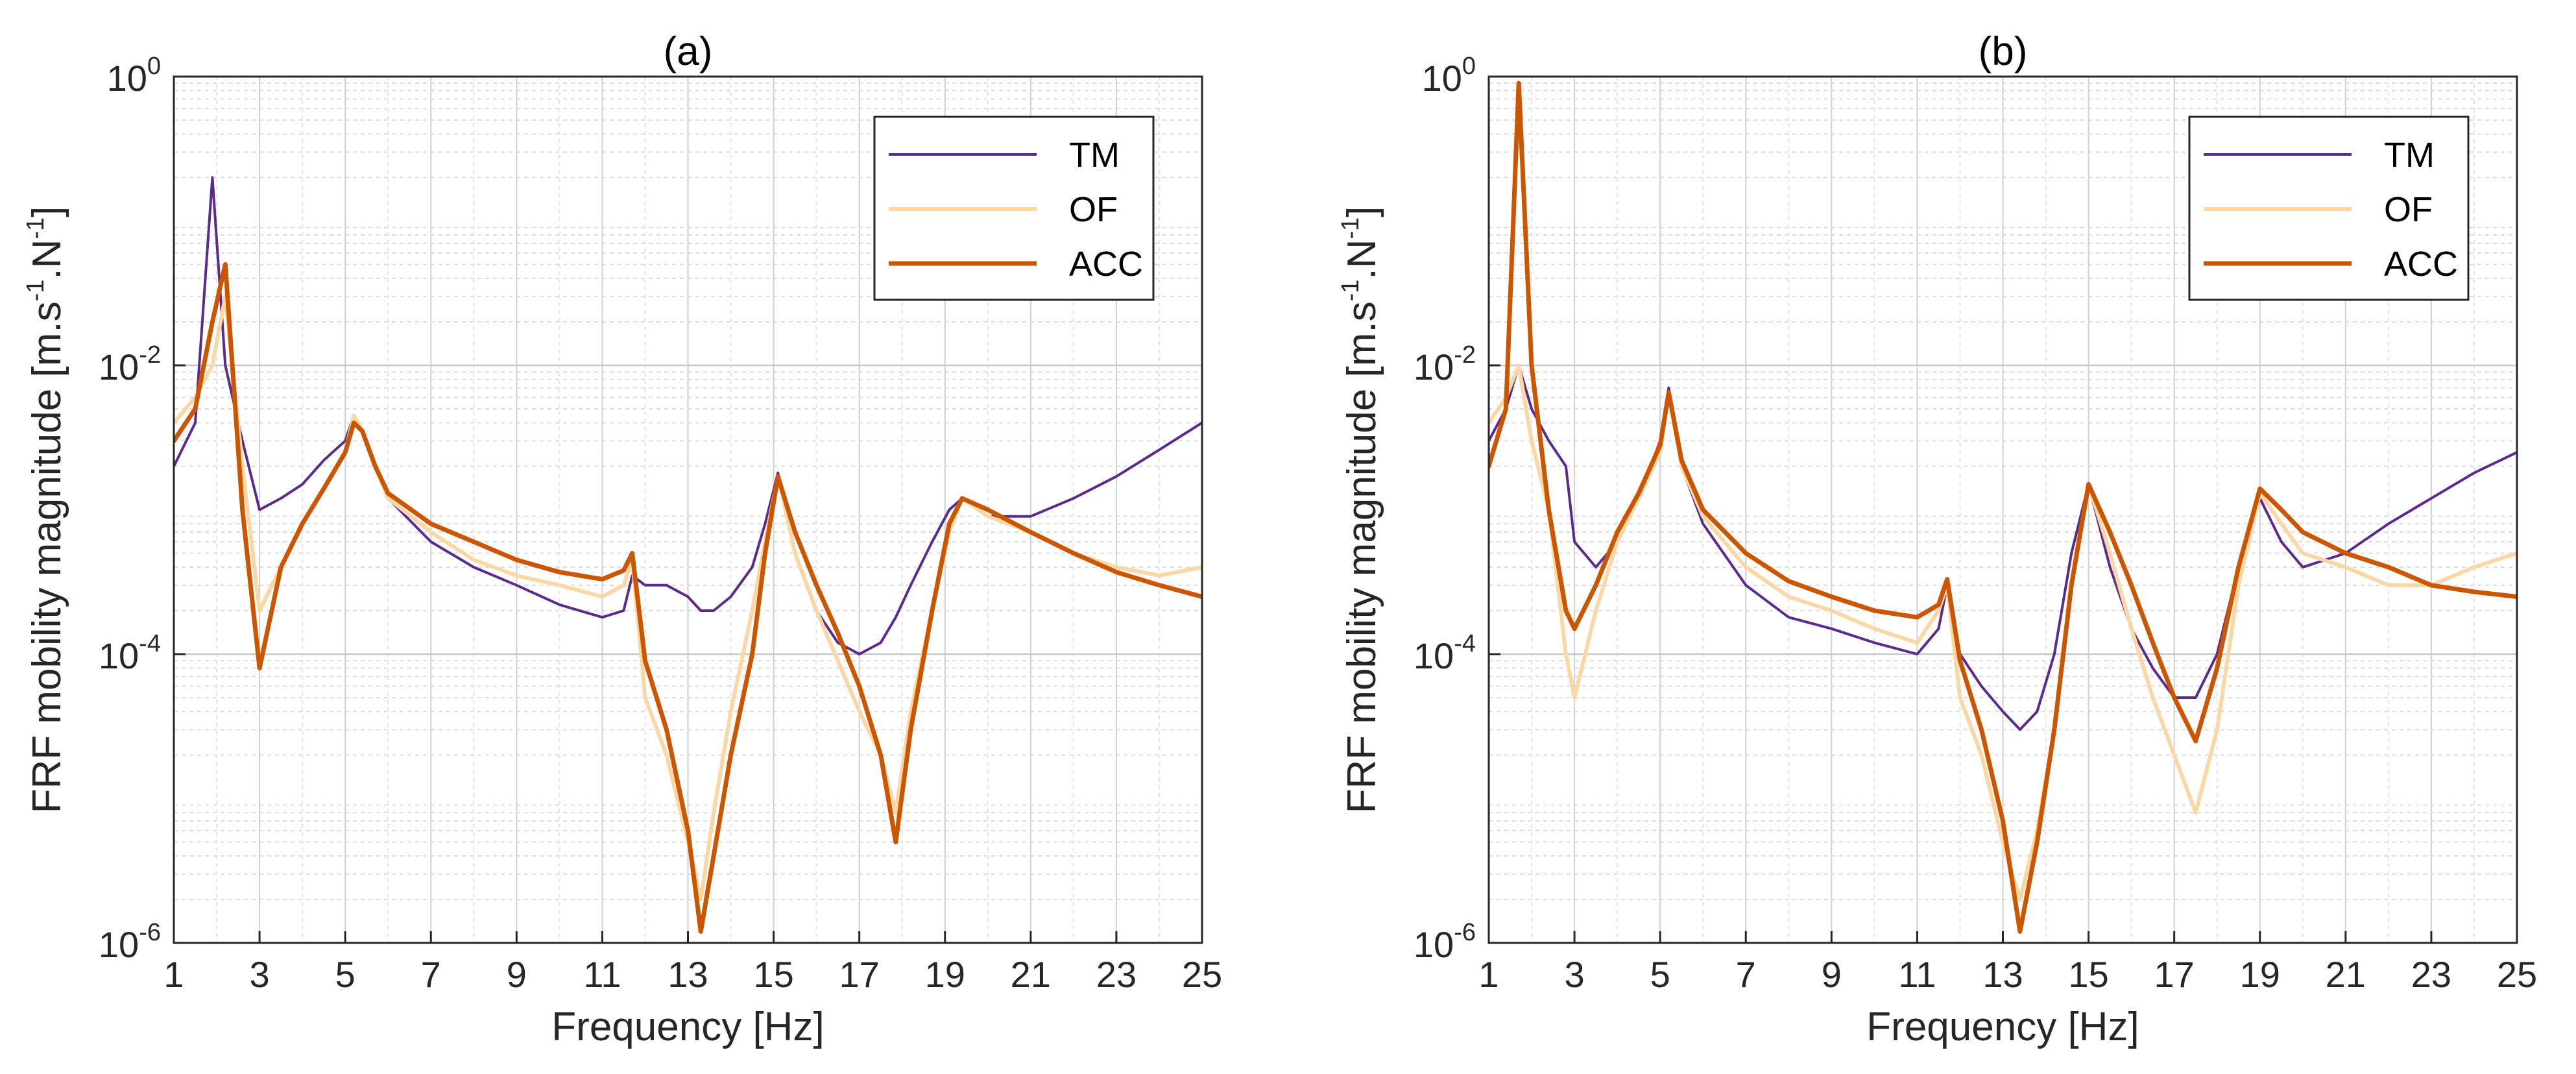 This screenshot has width=2576, height=1074. What do you see at coordinates (2003, 51) in the screenshot?
I see `chart-title: (b)` at bounding box center [2003, 51].